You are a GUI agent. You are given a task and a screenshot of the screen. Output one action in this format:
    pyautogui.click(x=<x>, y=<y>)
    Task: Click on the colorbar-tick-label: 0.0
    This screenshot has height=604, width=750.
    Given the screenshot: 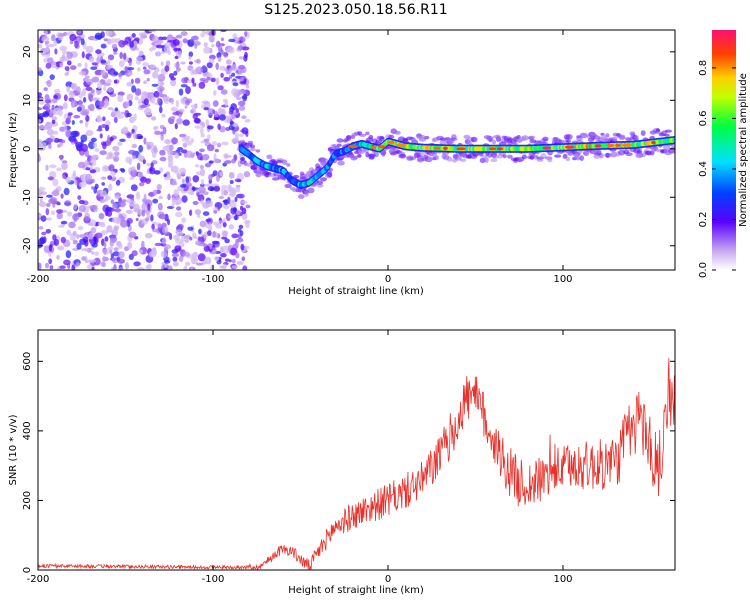 What is the action you would take?
    pyautogui.click(x=703, y=270)
    